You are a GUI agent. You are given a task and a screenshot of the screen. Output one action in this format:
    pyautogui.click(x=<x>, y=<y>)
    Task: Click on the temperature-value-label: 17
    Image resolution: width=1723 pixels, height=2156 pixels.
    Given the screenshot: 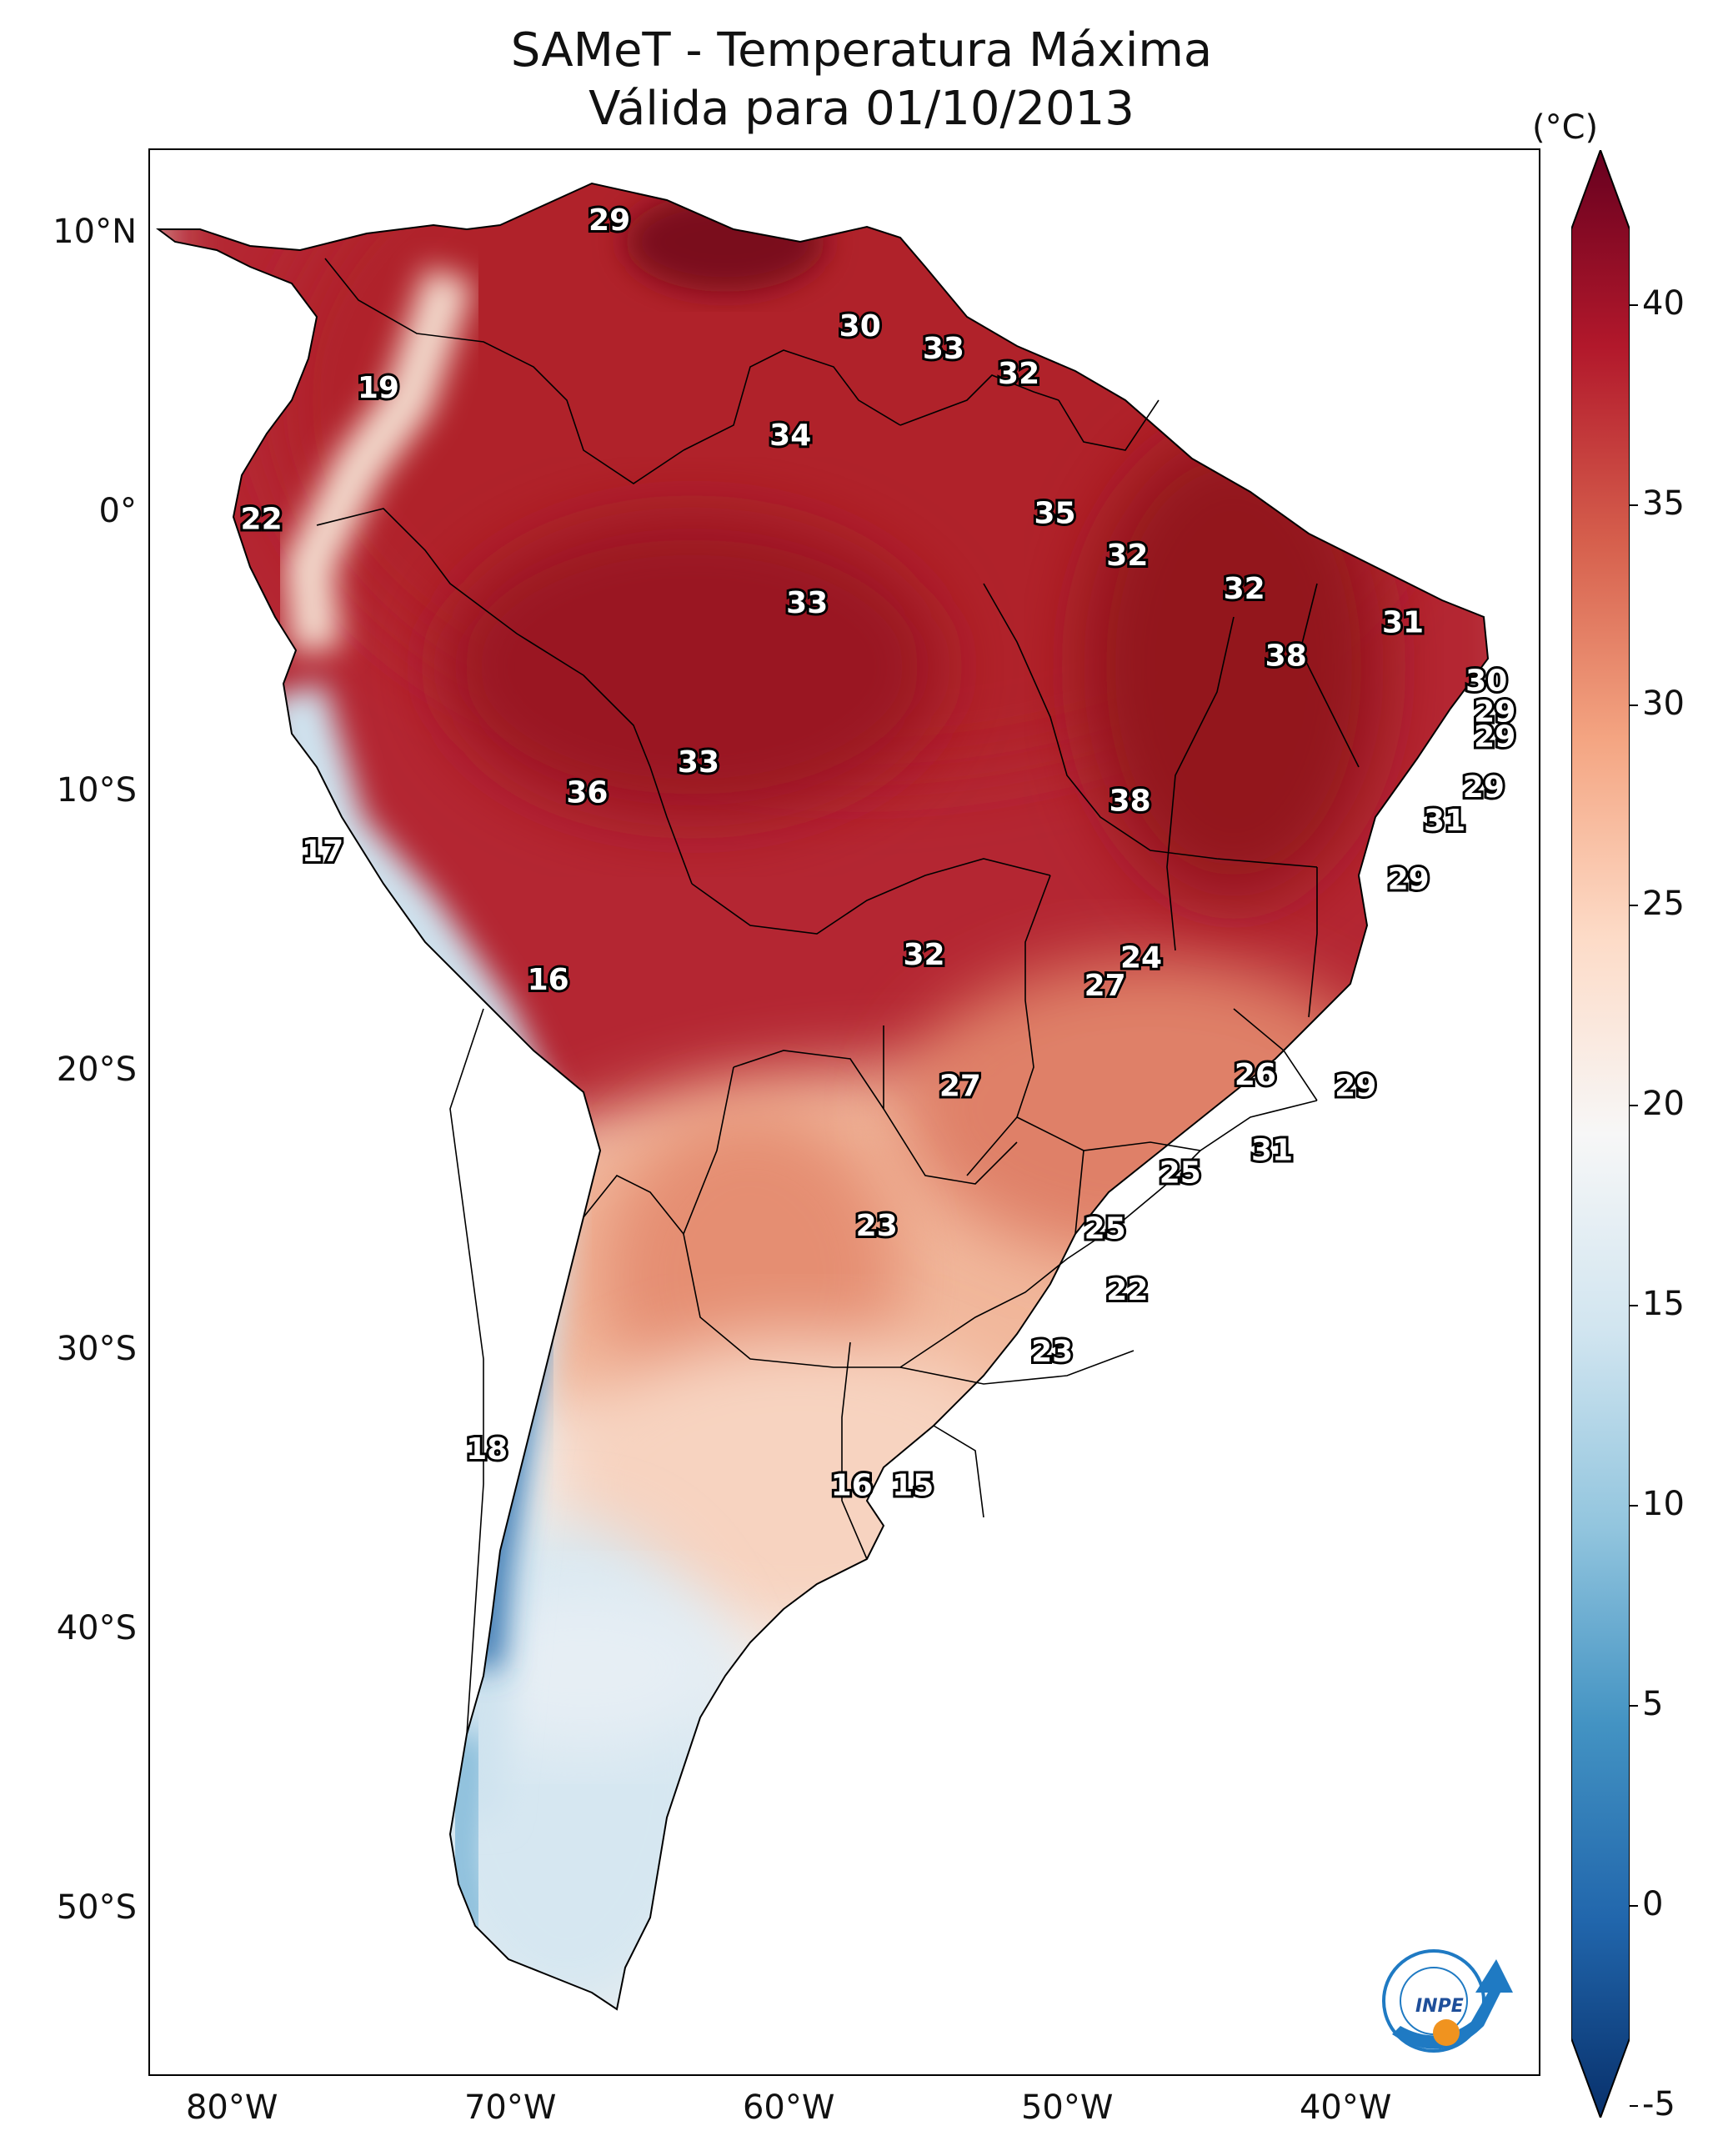 What is the action you would take?
    pyautogui.click(x=322, y=852)
    